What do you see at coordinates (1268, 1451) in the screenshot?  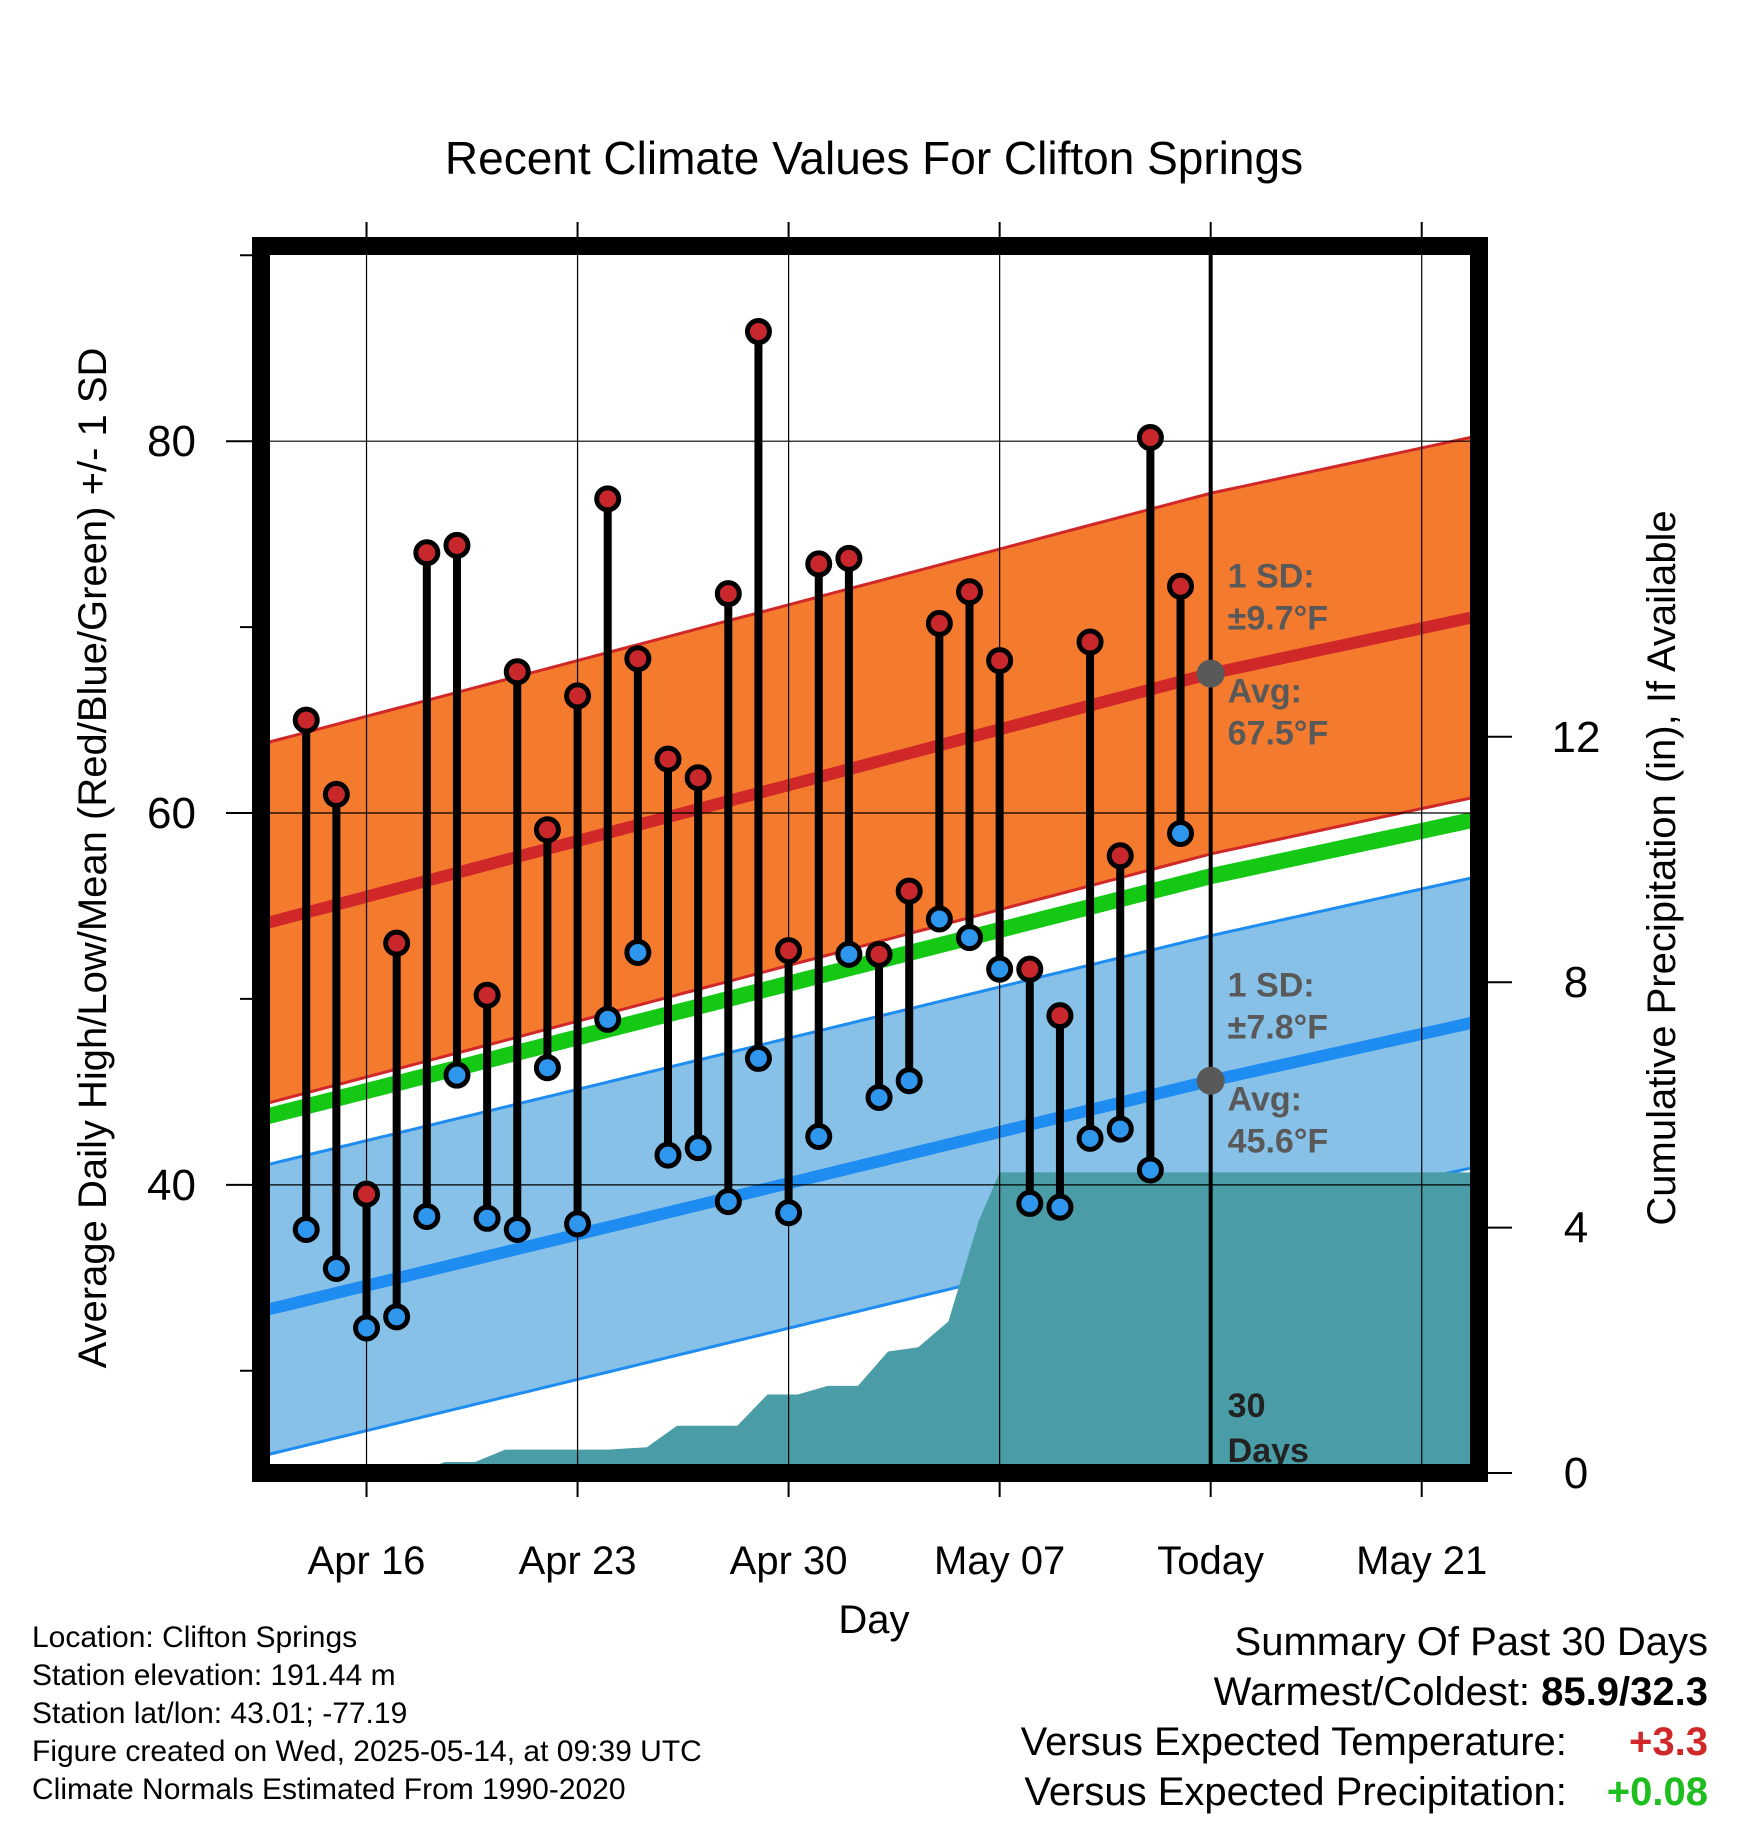 I see `days-count-word: Days` at bounding box center [1268, 1451].